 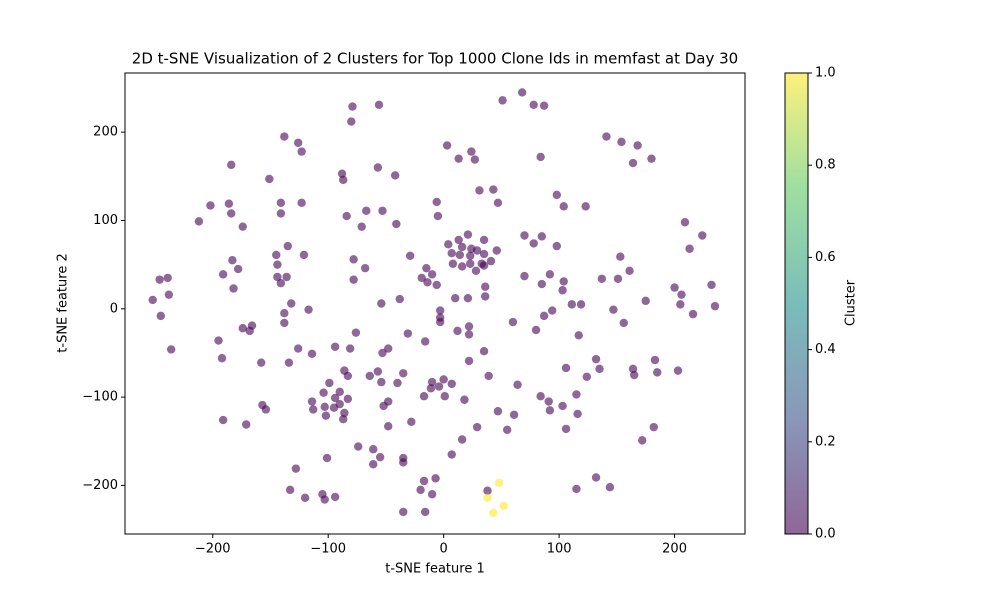 I want to click on colorbar-tick-label: 1.0, so click(x=825, y=73).